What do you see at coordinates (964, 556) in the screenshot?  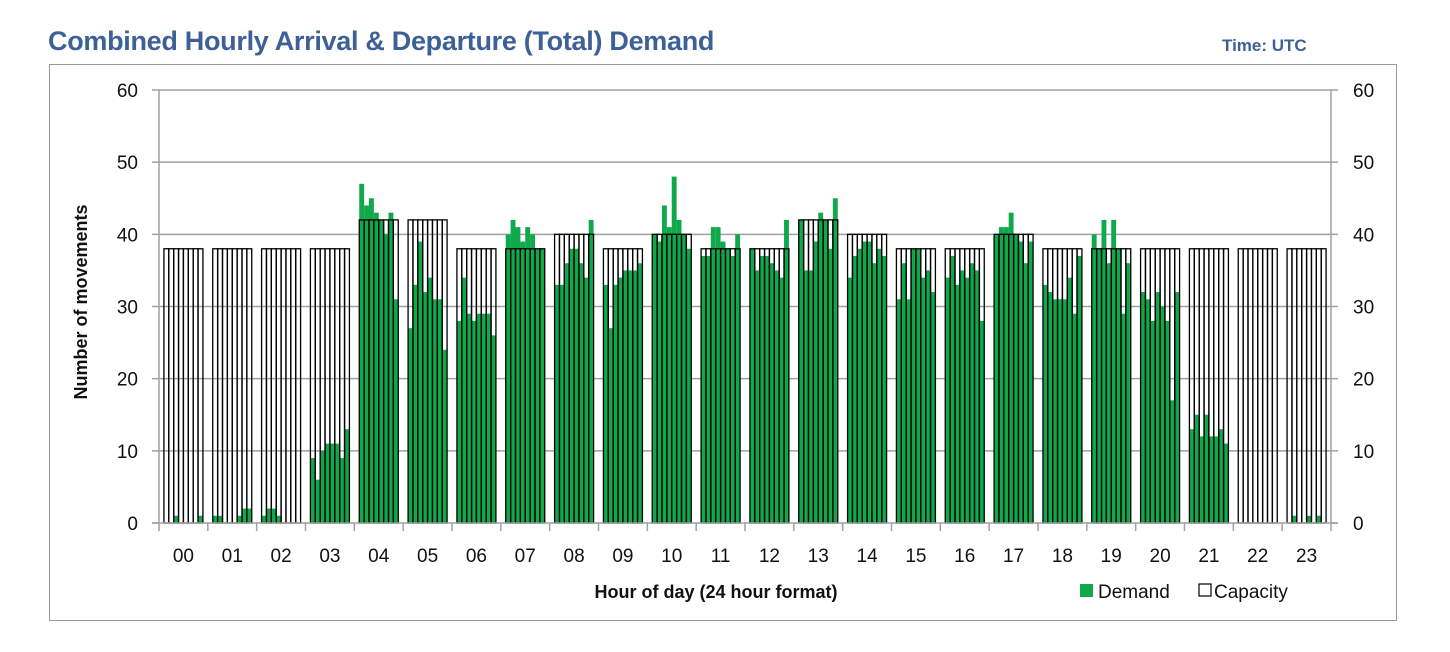 I see `x-tick-label: 16` at bounding box center [964, 556].